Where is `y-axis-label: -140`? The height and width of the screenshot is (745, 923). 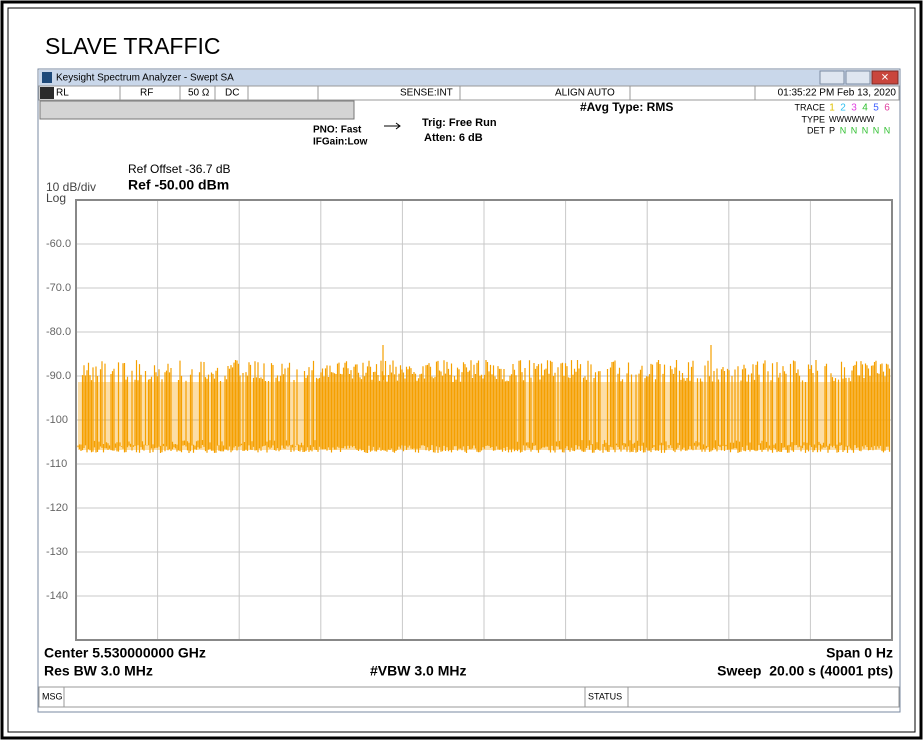 y-axis-label: -140 is located at coordinates (57, 596).